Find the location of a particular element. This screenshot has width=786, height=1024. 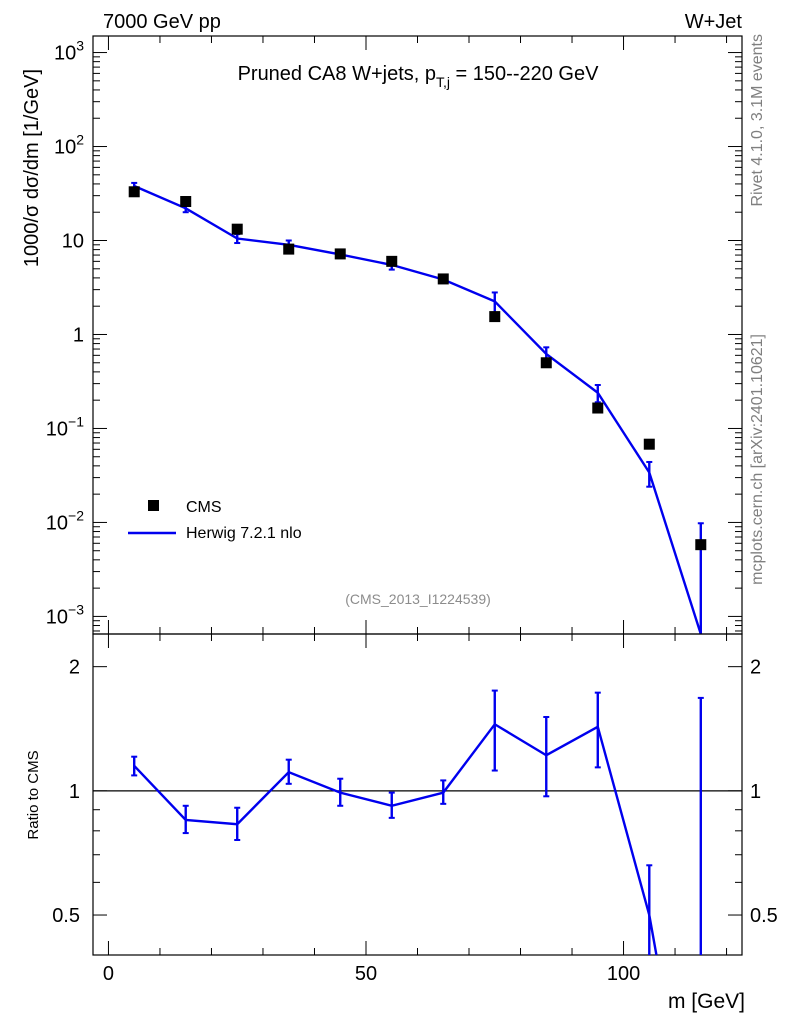

x-tick-label: 0 is located at coordinates (108, 974).